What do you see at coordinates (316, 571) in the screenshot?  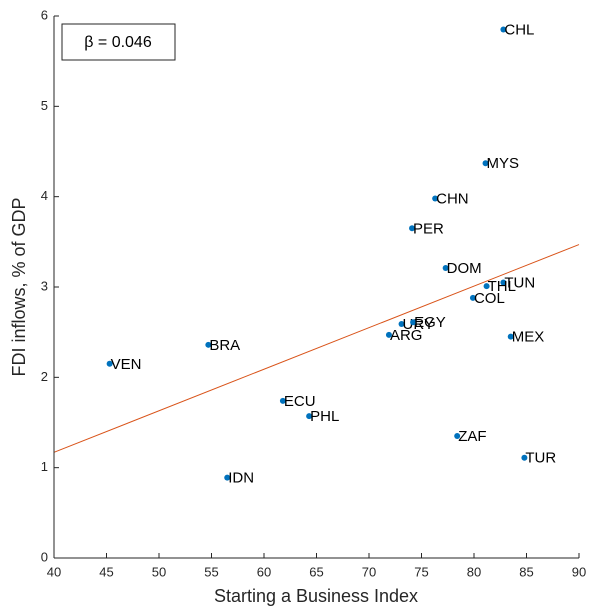 I see `x-tick-label: 65` at bounding box center [316, 571].